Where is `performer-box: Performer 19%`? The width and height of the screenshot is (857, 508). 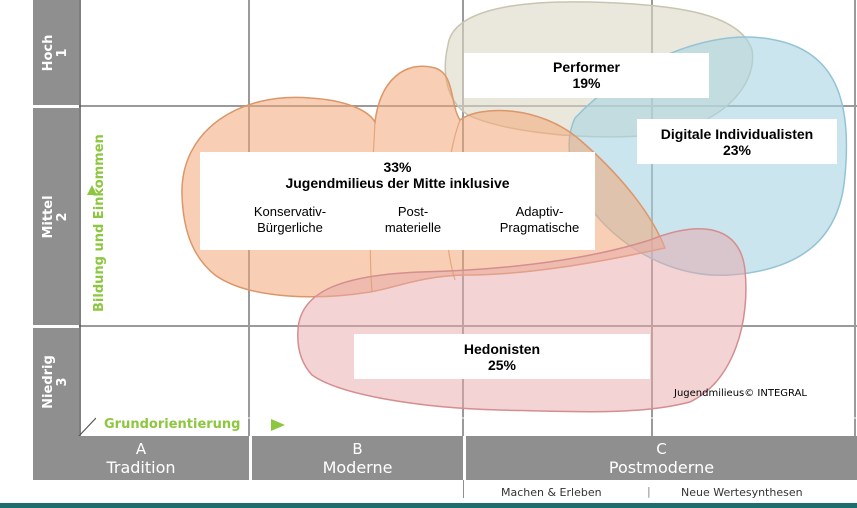 performer-box: Performer 19% is located at coordinates (586, 75).